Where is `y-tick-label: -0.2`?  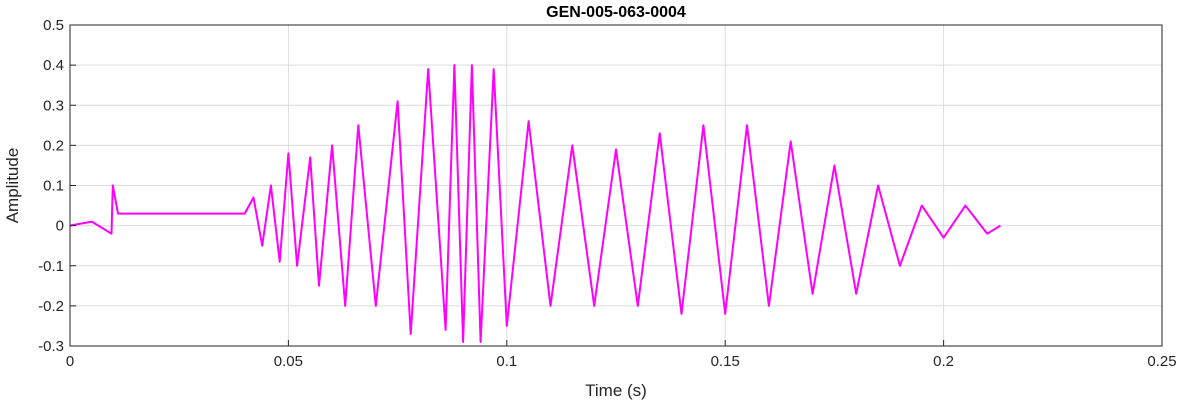 y-tick-label: -0.2 is located at coordinates (51, 306).